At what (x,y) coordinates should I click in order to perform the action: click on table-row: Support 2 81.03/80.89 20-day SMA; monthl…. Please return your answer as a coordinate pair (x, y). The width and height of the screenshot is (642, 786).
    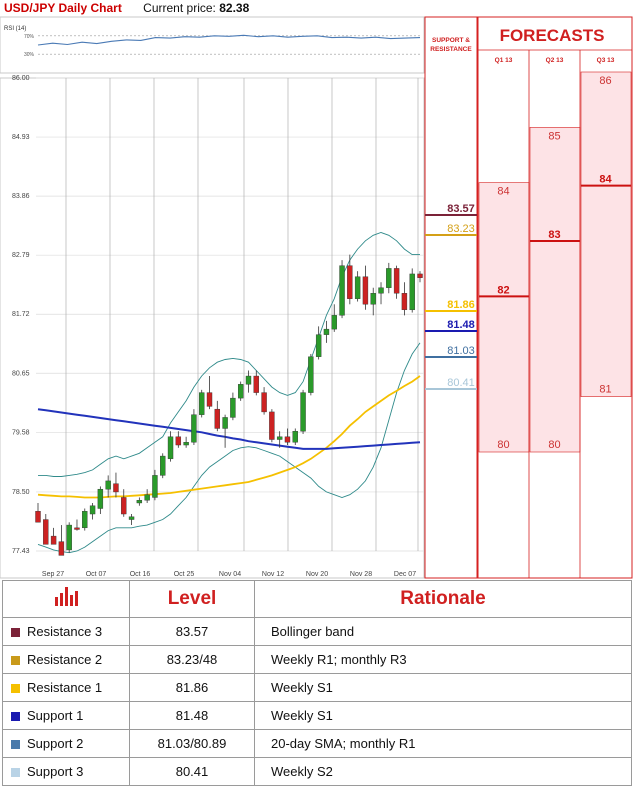
    Looking at the image, I should click on (317, 743).